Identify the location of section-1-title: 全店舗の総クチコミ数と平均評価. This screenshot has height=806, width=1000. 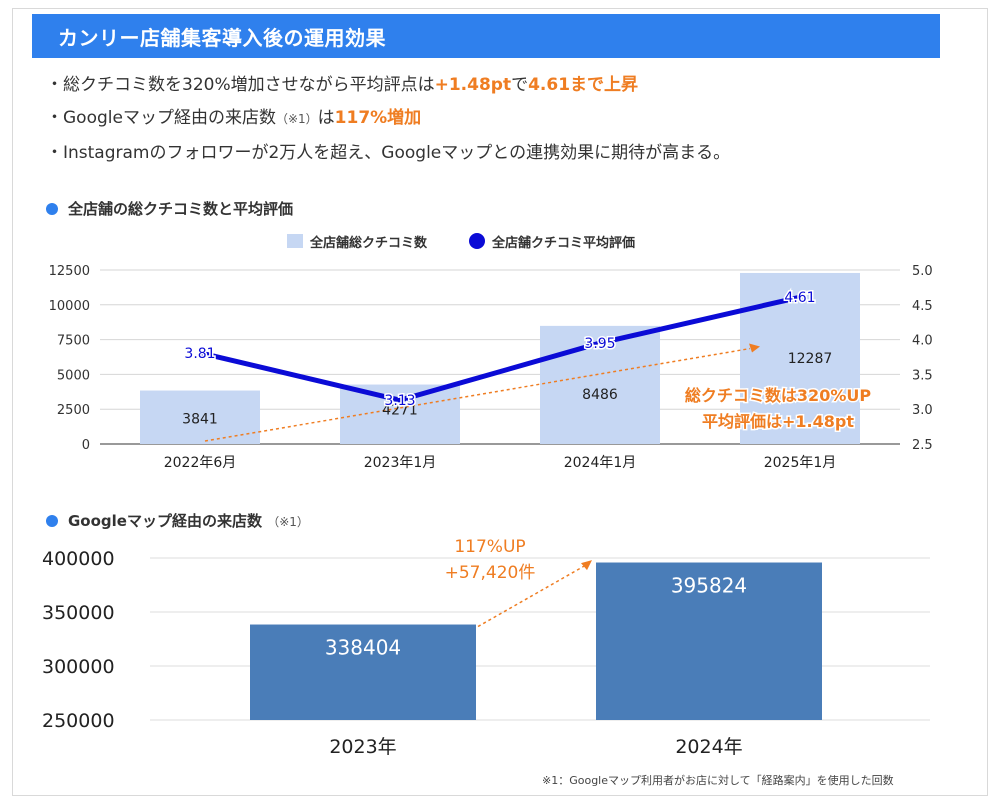
(169, 208).